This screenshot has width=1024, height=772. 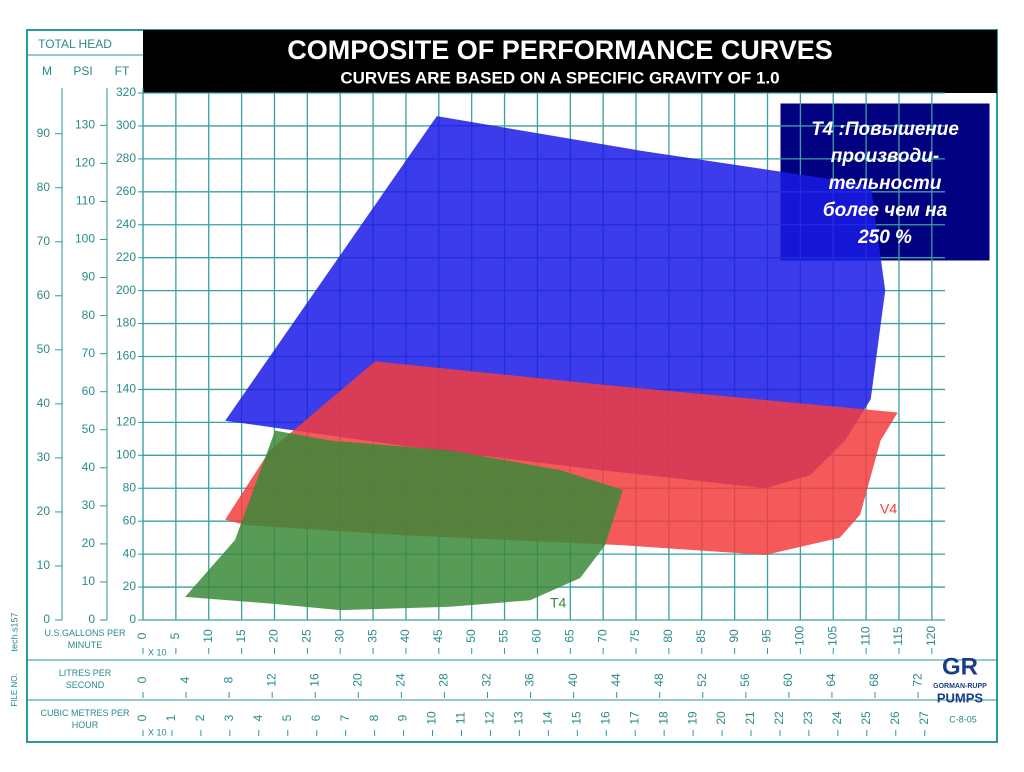 I want to click on x-tick-label: 14, so click(x=548, y=718).